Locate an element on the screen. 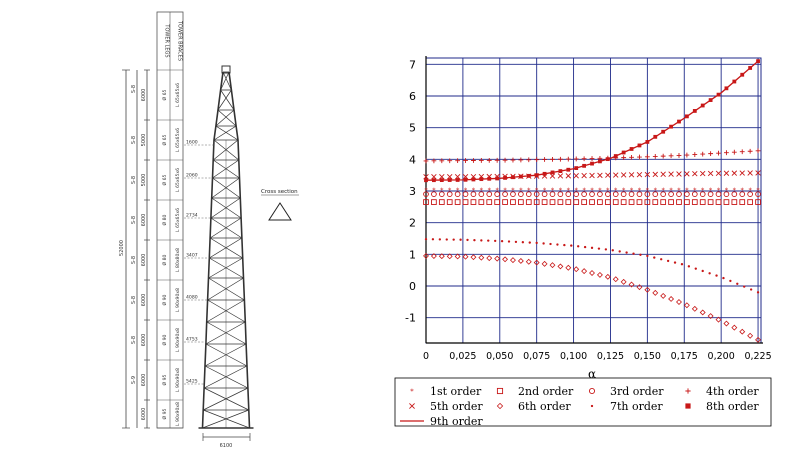  header-tower-legs: TOWER LEGS is located at coordinates (167, 40).